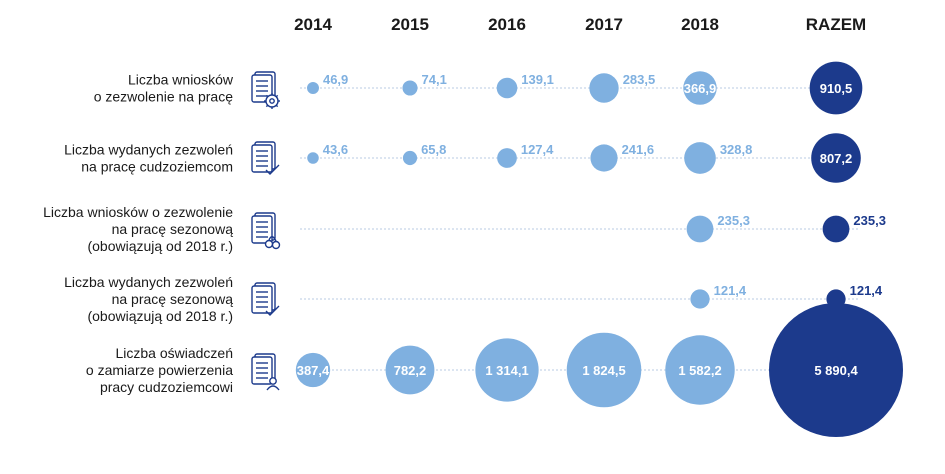 Image resolution: width=945 pixels, height=474 pixels. Describe the element at coordinates (166, 387) in the screenshot. I see `row-label-line: pracy cudzoziemcowi` at that location.